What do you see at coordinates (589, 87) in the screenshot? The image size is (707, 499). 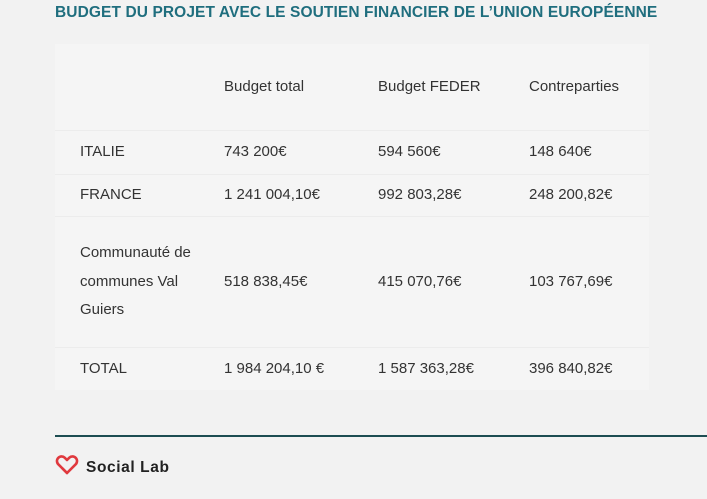 I see `header-contreparties: Contreparties` at bounding box center [589, 87].